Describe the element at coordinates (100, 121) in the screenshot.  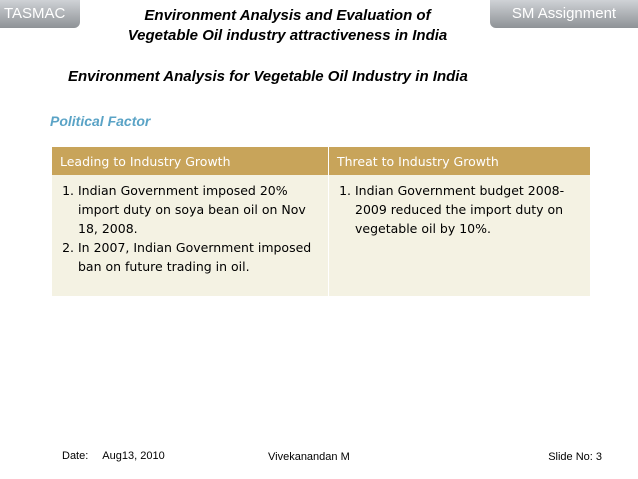
I see `section-title: Political Factor` at that location.